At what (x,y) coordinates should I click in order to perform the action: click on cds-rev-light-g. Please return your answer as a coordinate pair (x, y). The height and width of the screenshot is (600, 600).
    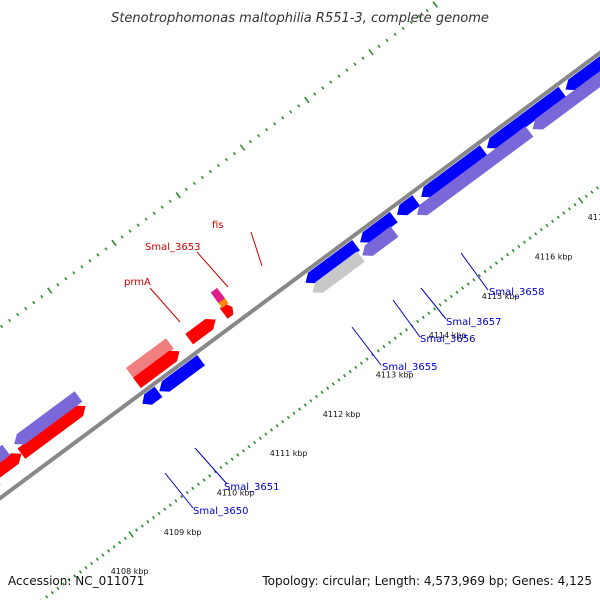
    Looking at the image, I should click on (475, 171).